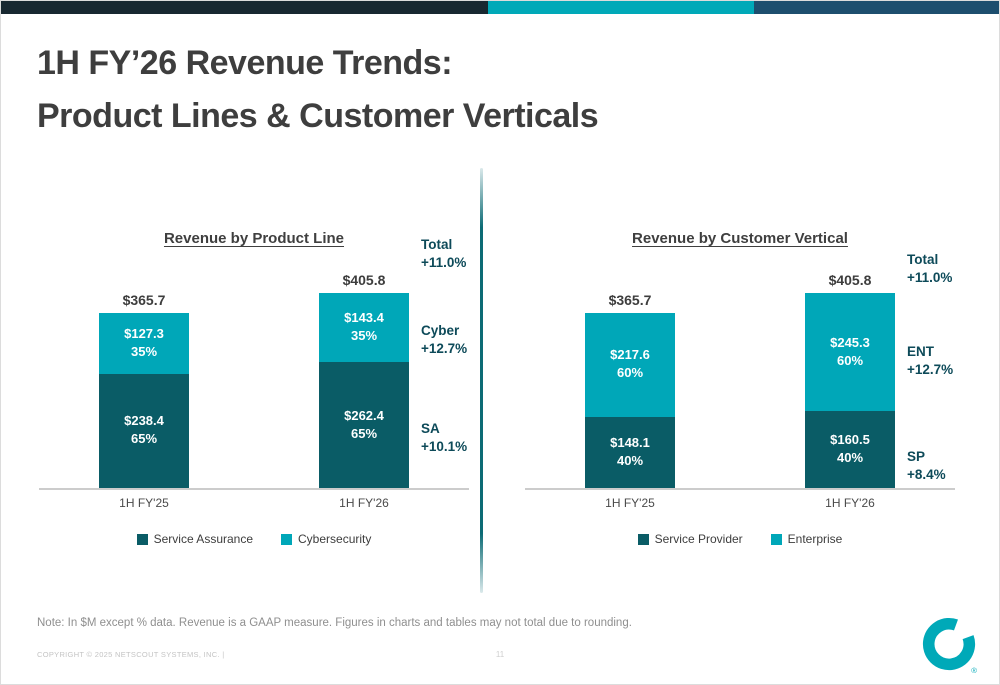 The height and width of the screenshot is (685, 1000). I want to click on growth-label: SP, so click(916, 456).